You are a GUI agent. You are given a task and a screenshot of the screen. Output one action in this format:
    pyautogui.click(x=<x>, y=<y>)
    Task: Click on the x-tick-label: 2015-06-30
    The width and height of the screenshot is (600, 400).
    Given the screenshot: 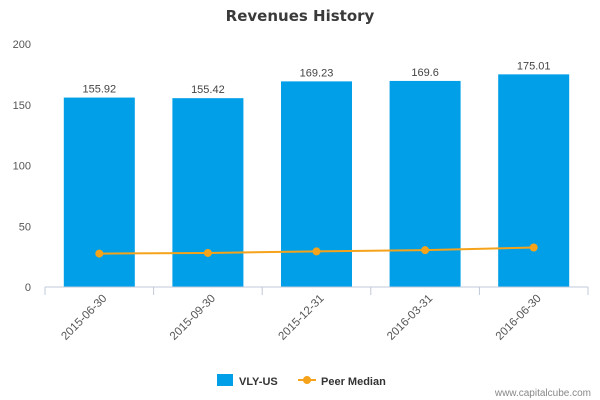 What is the action you would take?
    pyautogui.click(x=84, y=318)
    